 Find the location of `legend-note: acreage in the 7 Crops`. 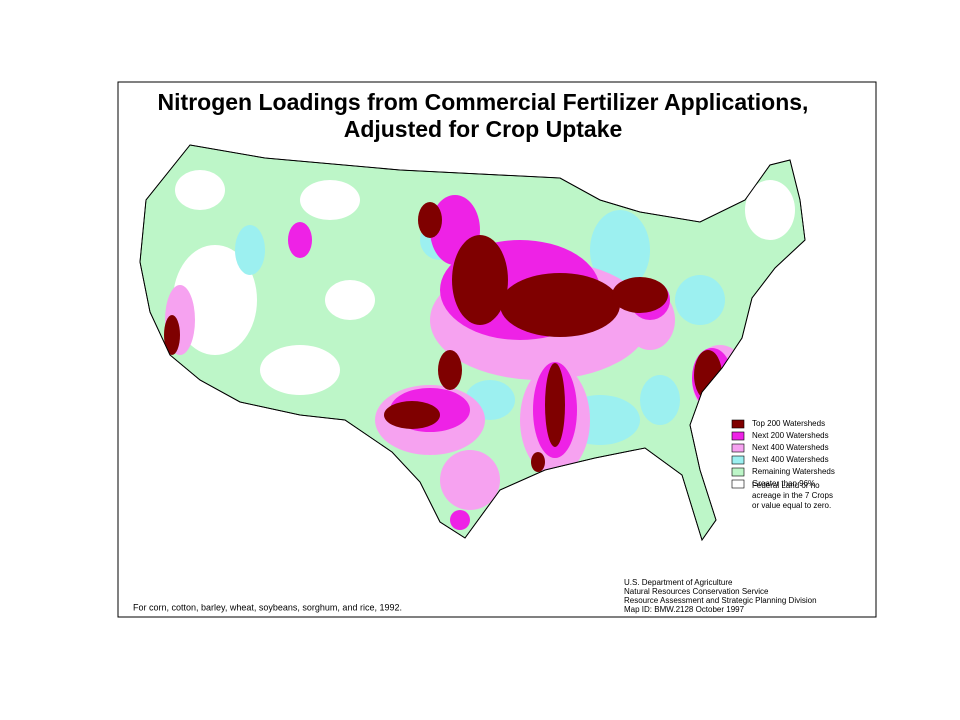

legend-note: acreage in the 7 Crops is located at coordinates (792, 495).